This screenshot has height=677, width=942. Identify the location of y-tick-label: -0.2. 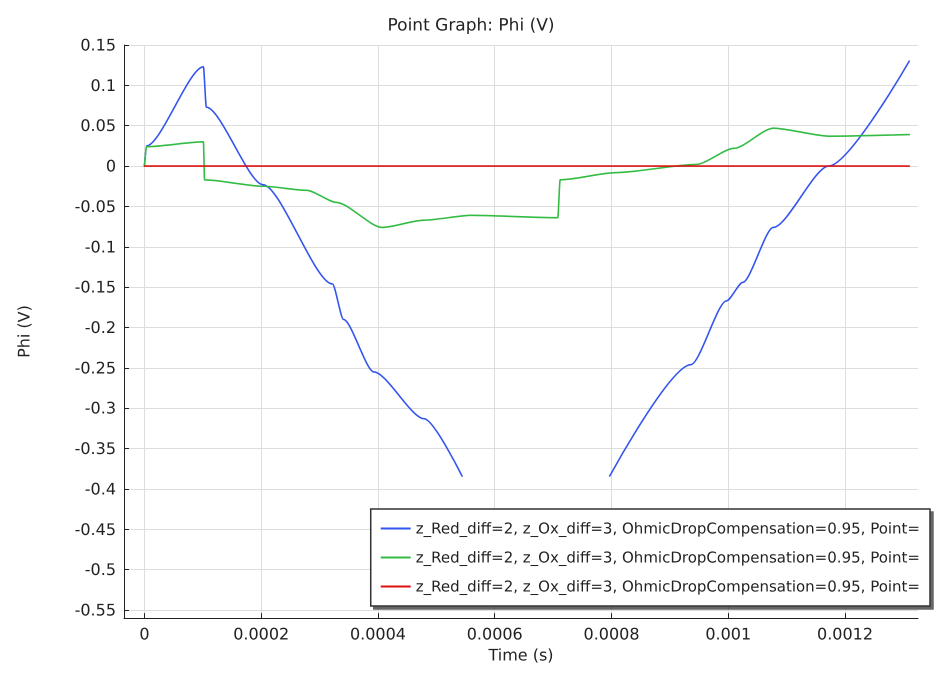
(100, 328).